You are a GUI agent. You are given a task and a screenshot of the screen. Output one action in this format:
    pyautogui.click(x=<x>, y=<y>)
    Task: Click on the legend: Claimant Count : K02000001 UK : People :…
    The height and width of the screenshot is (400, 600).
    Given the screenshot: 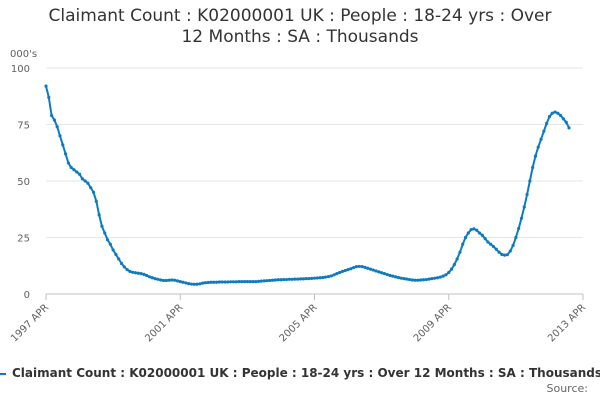 What is the action you would take?
    pyautogui.click(x=300, y=374)
    